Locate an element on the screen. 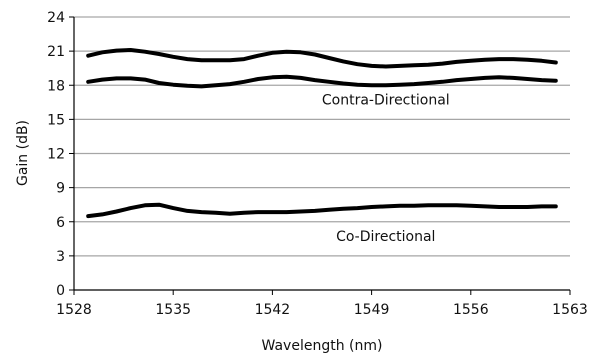 This screenshot has height=358, width=598. y-tick-label: 24 is located at coordinates (56, 18).